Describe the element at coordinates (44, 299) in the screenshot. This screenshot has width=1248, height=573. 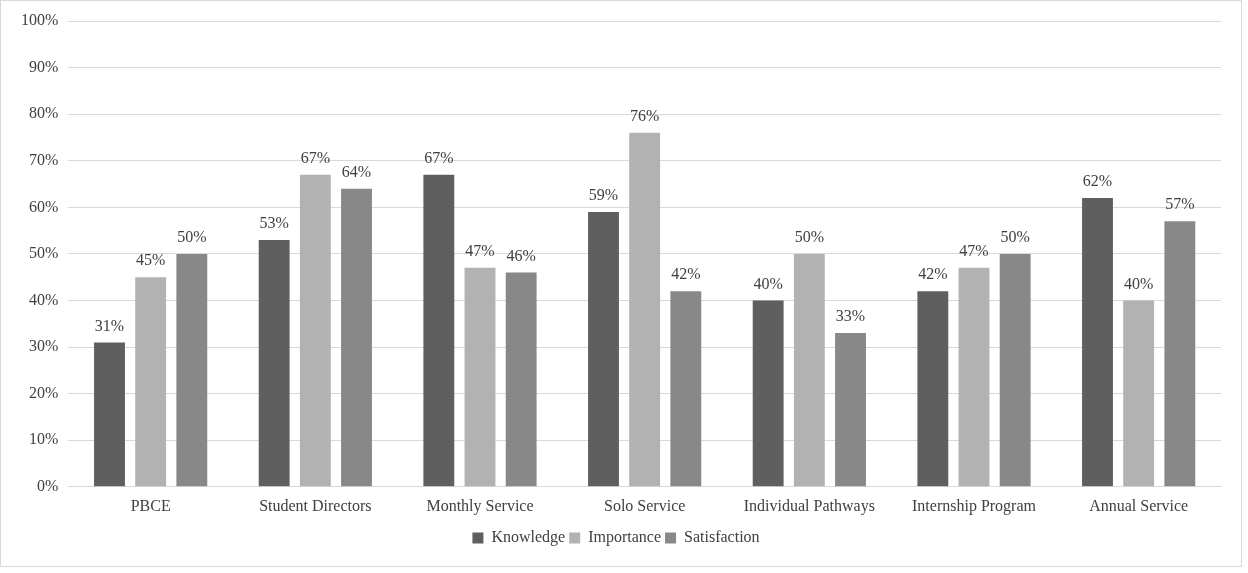
I see `y-tick-label: 40%` at that location.